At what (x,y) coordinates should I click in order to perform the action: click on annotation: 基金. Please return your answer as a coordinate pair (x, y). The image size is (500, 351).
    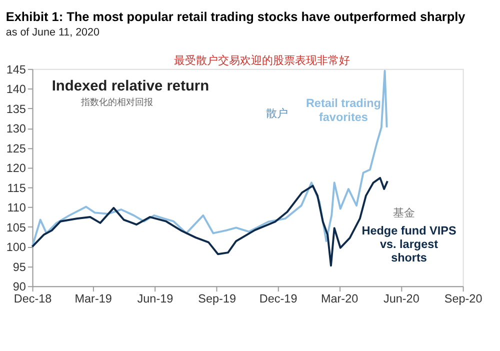
    Looking at the image, I should click on (404, 213).